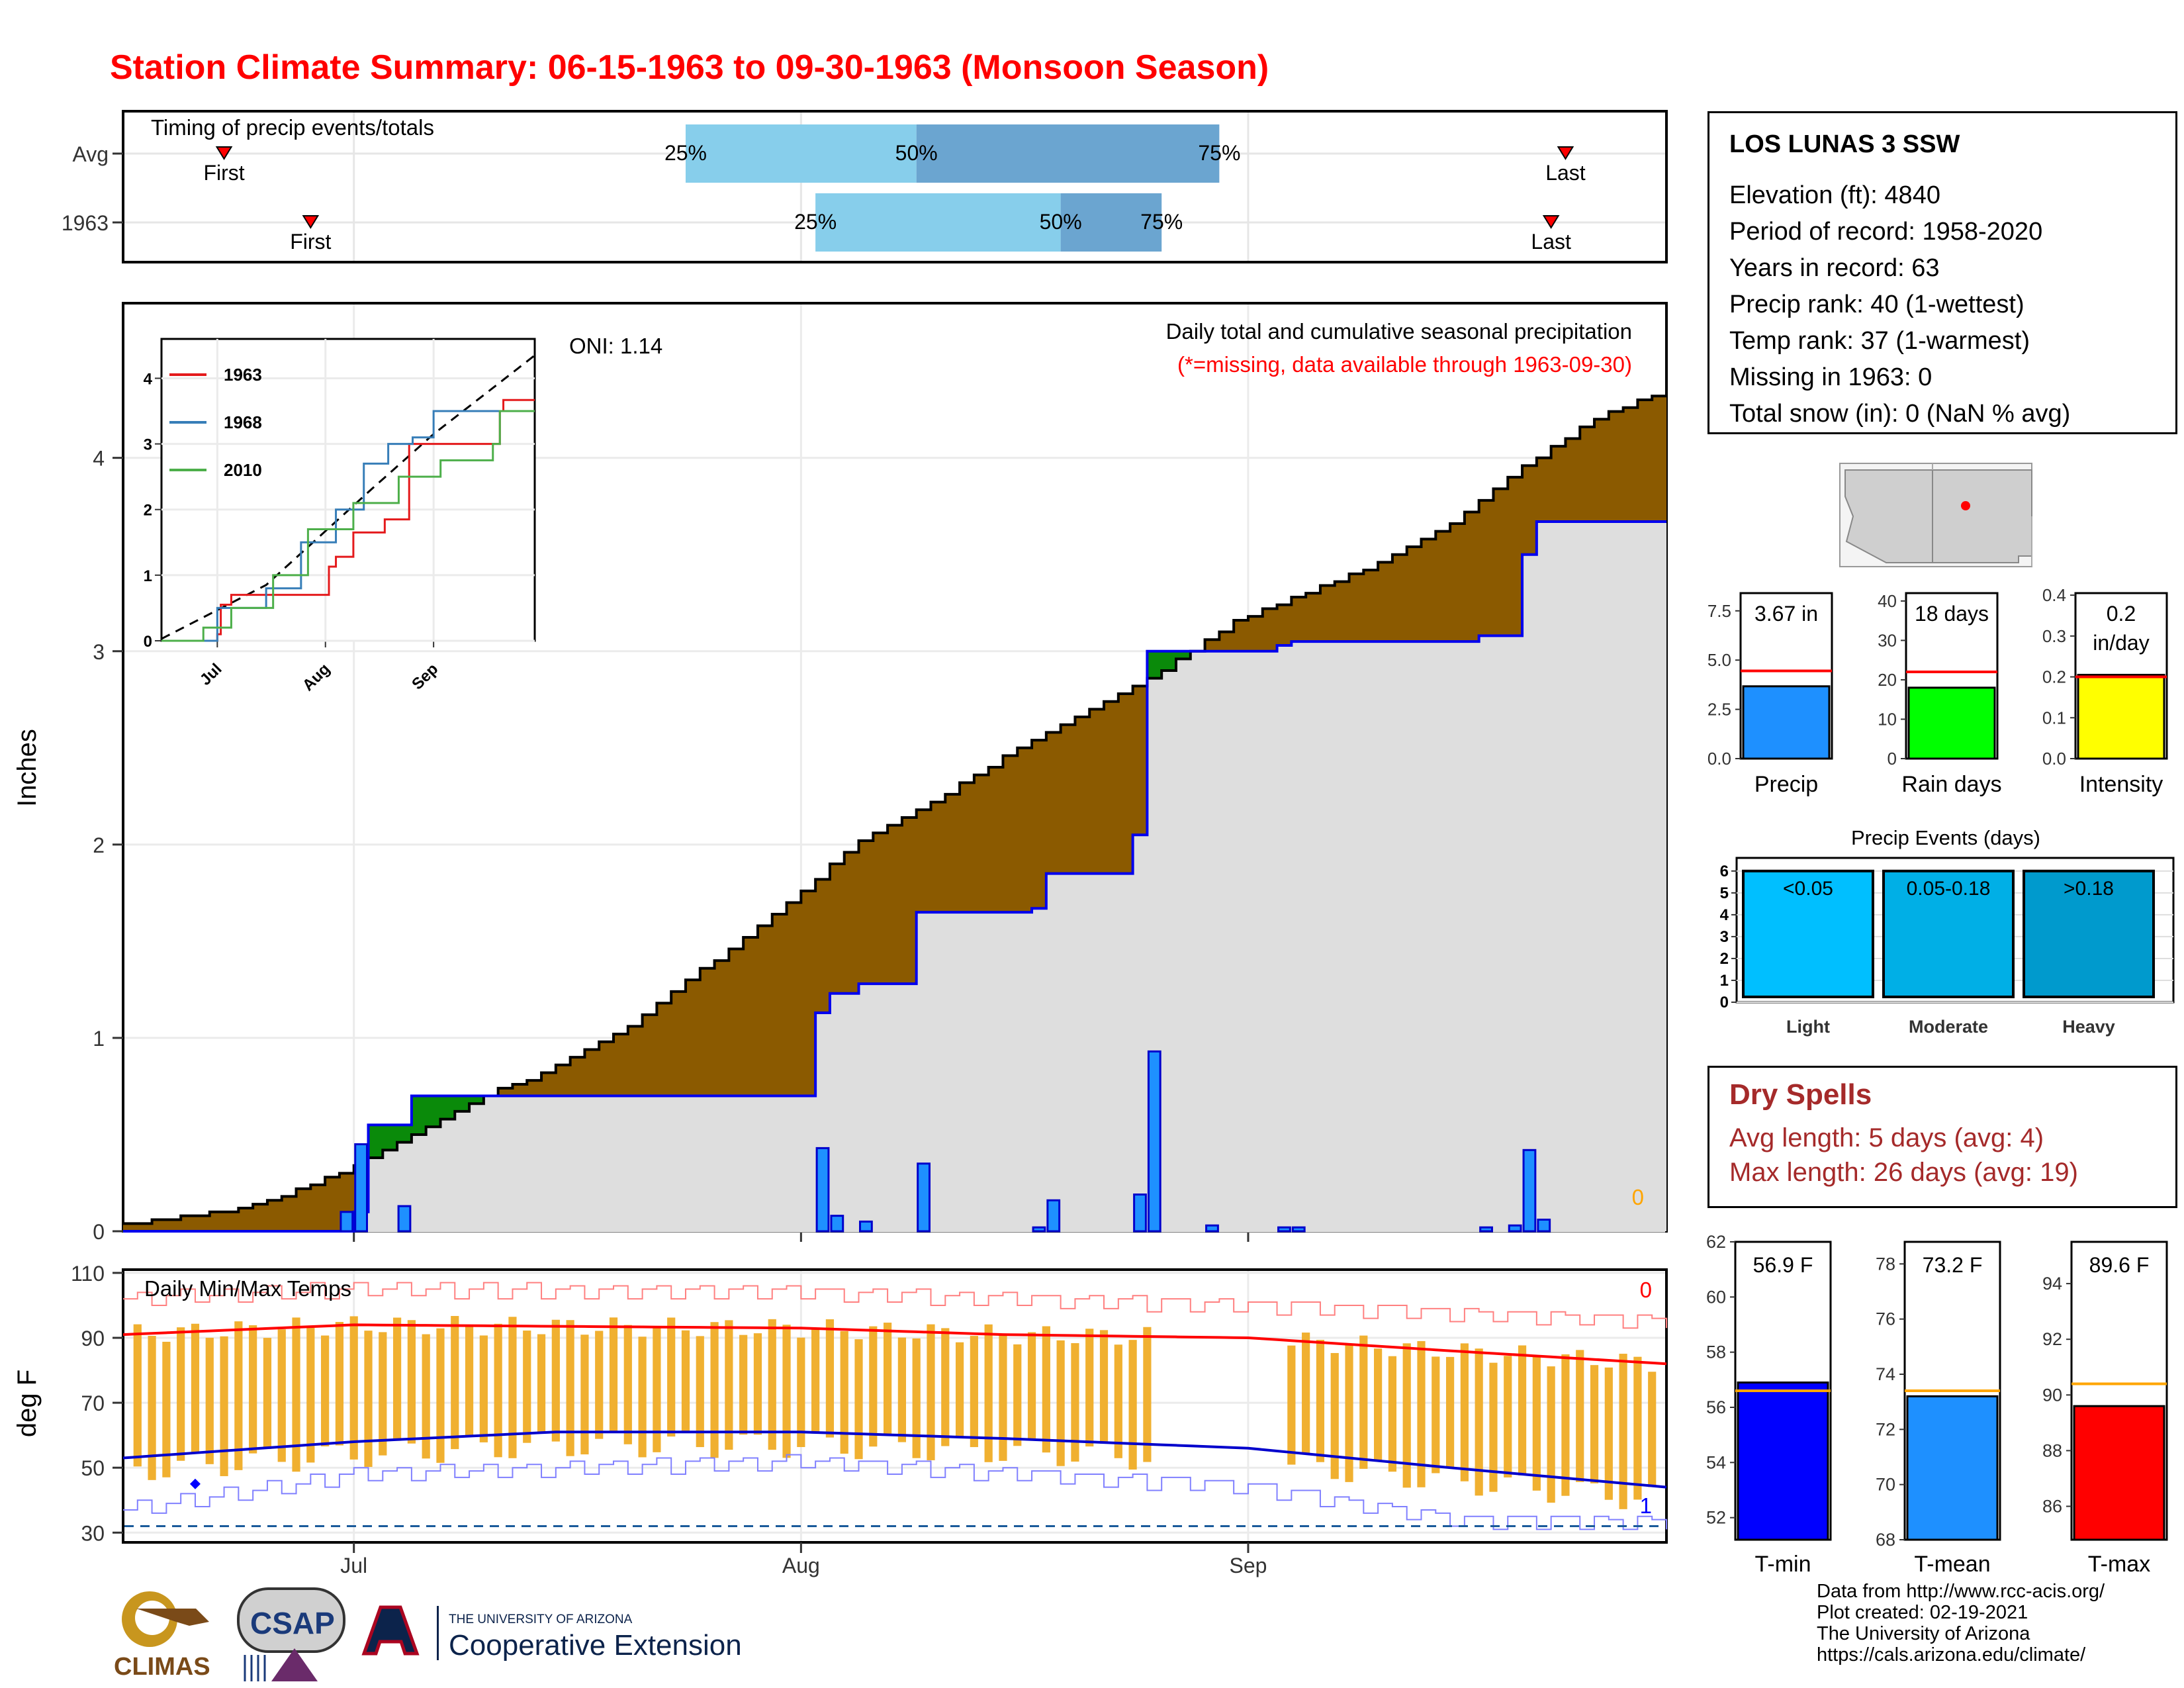 This screenshot has width=2184, height=1688. What do you see at coordinates (243, 375) in the screenshot?
I see `inset-legend-label: 1963` at bounding box center [243, 375].